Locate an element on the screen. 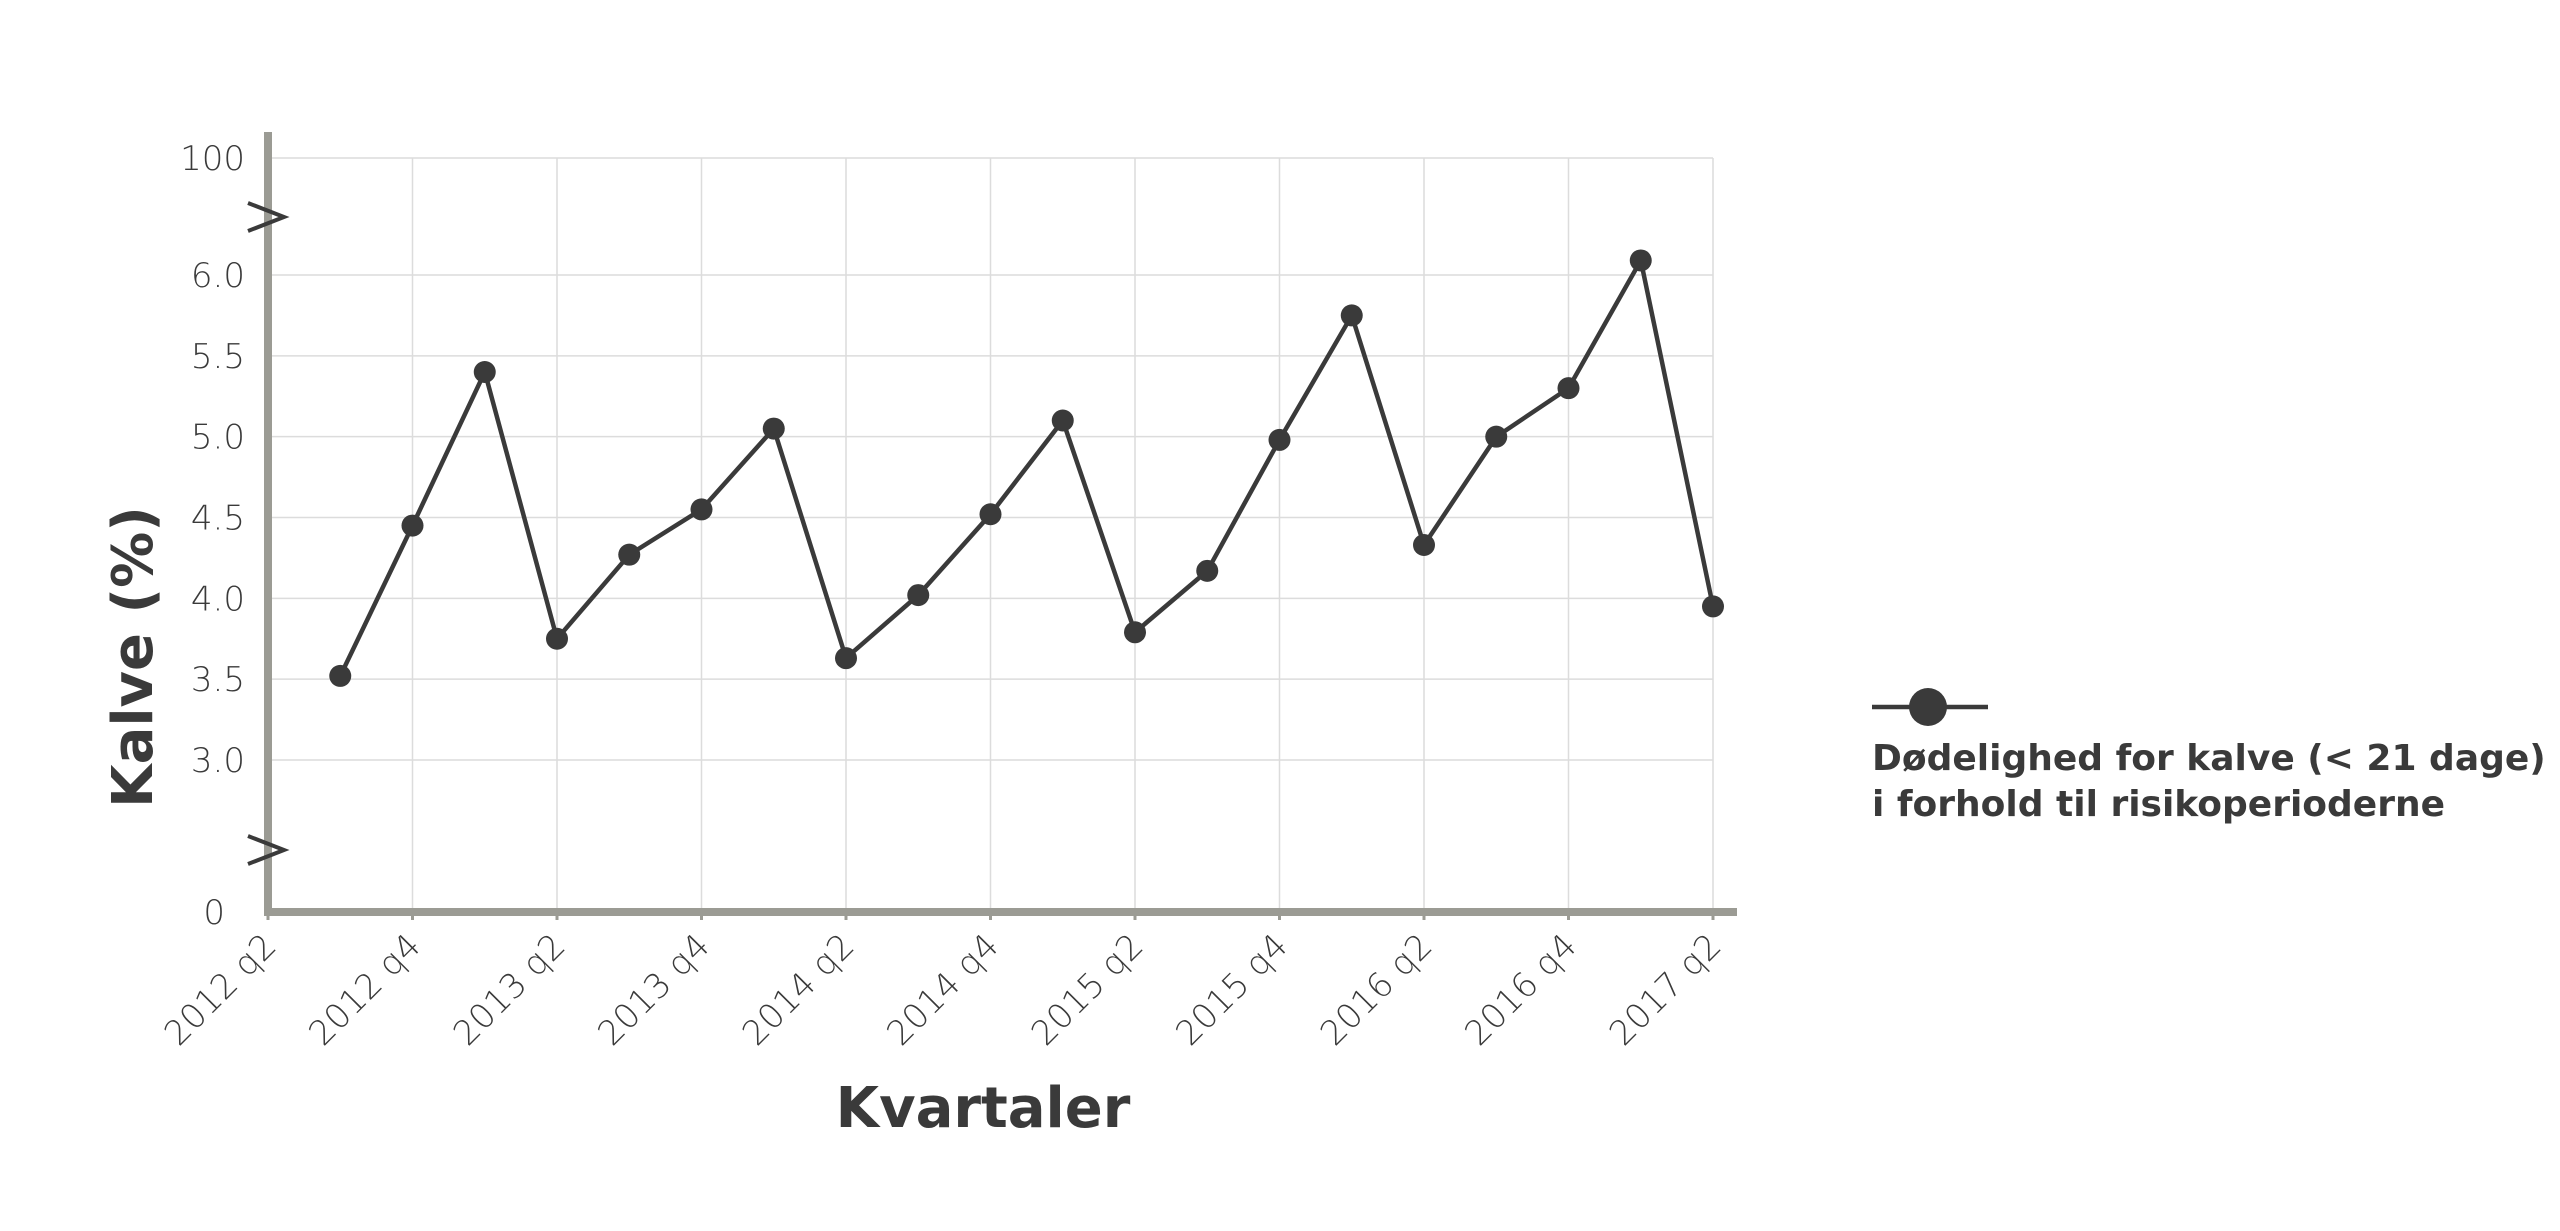 This screenshot has height=1231, width=2560. y-tick-label: 5.5 is located at coordinates (218, 357).